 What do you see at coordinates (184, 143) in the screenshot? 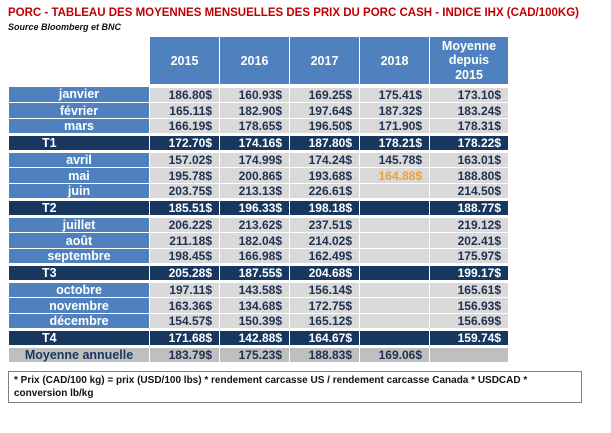
I see `cell: 172.70$` at bounding box center [184, 143].